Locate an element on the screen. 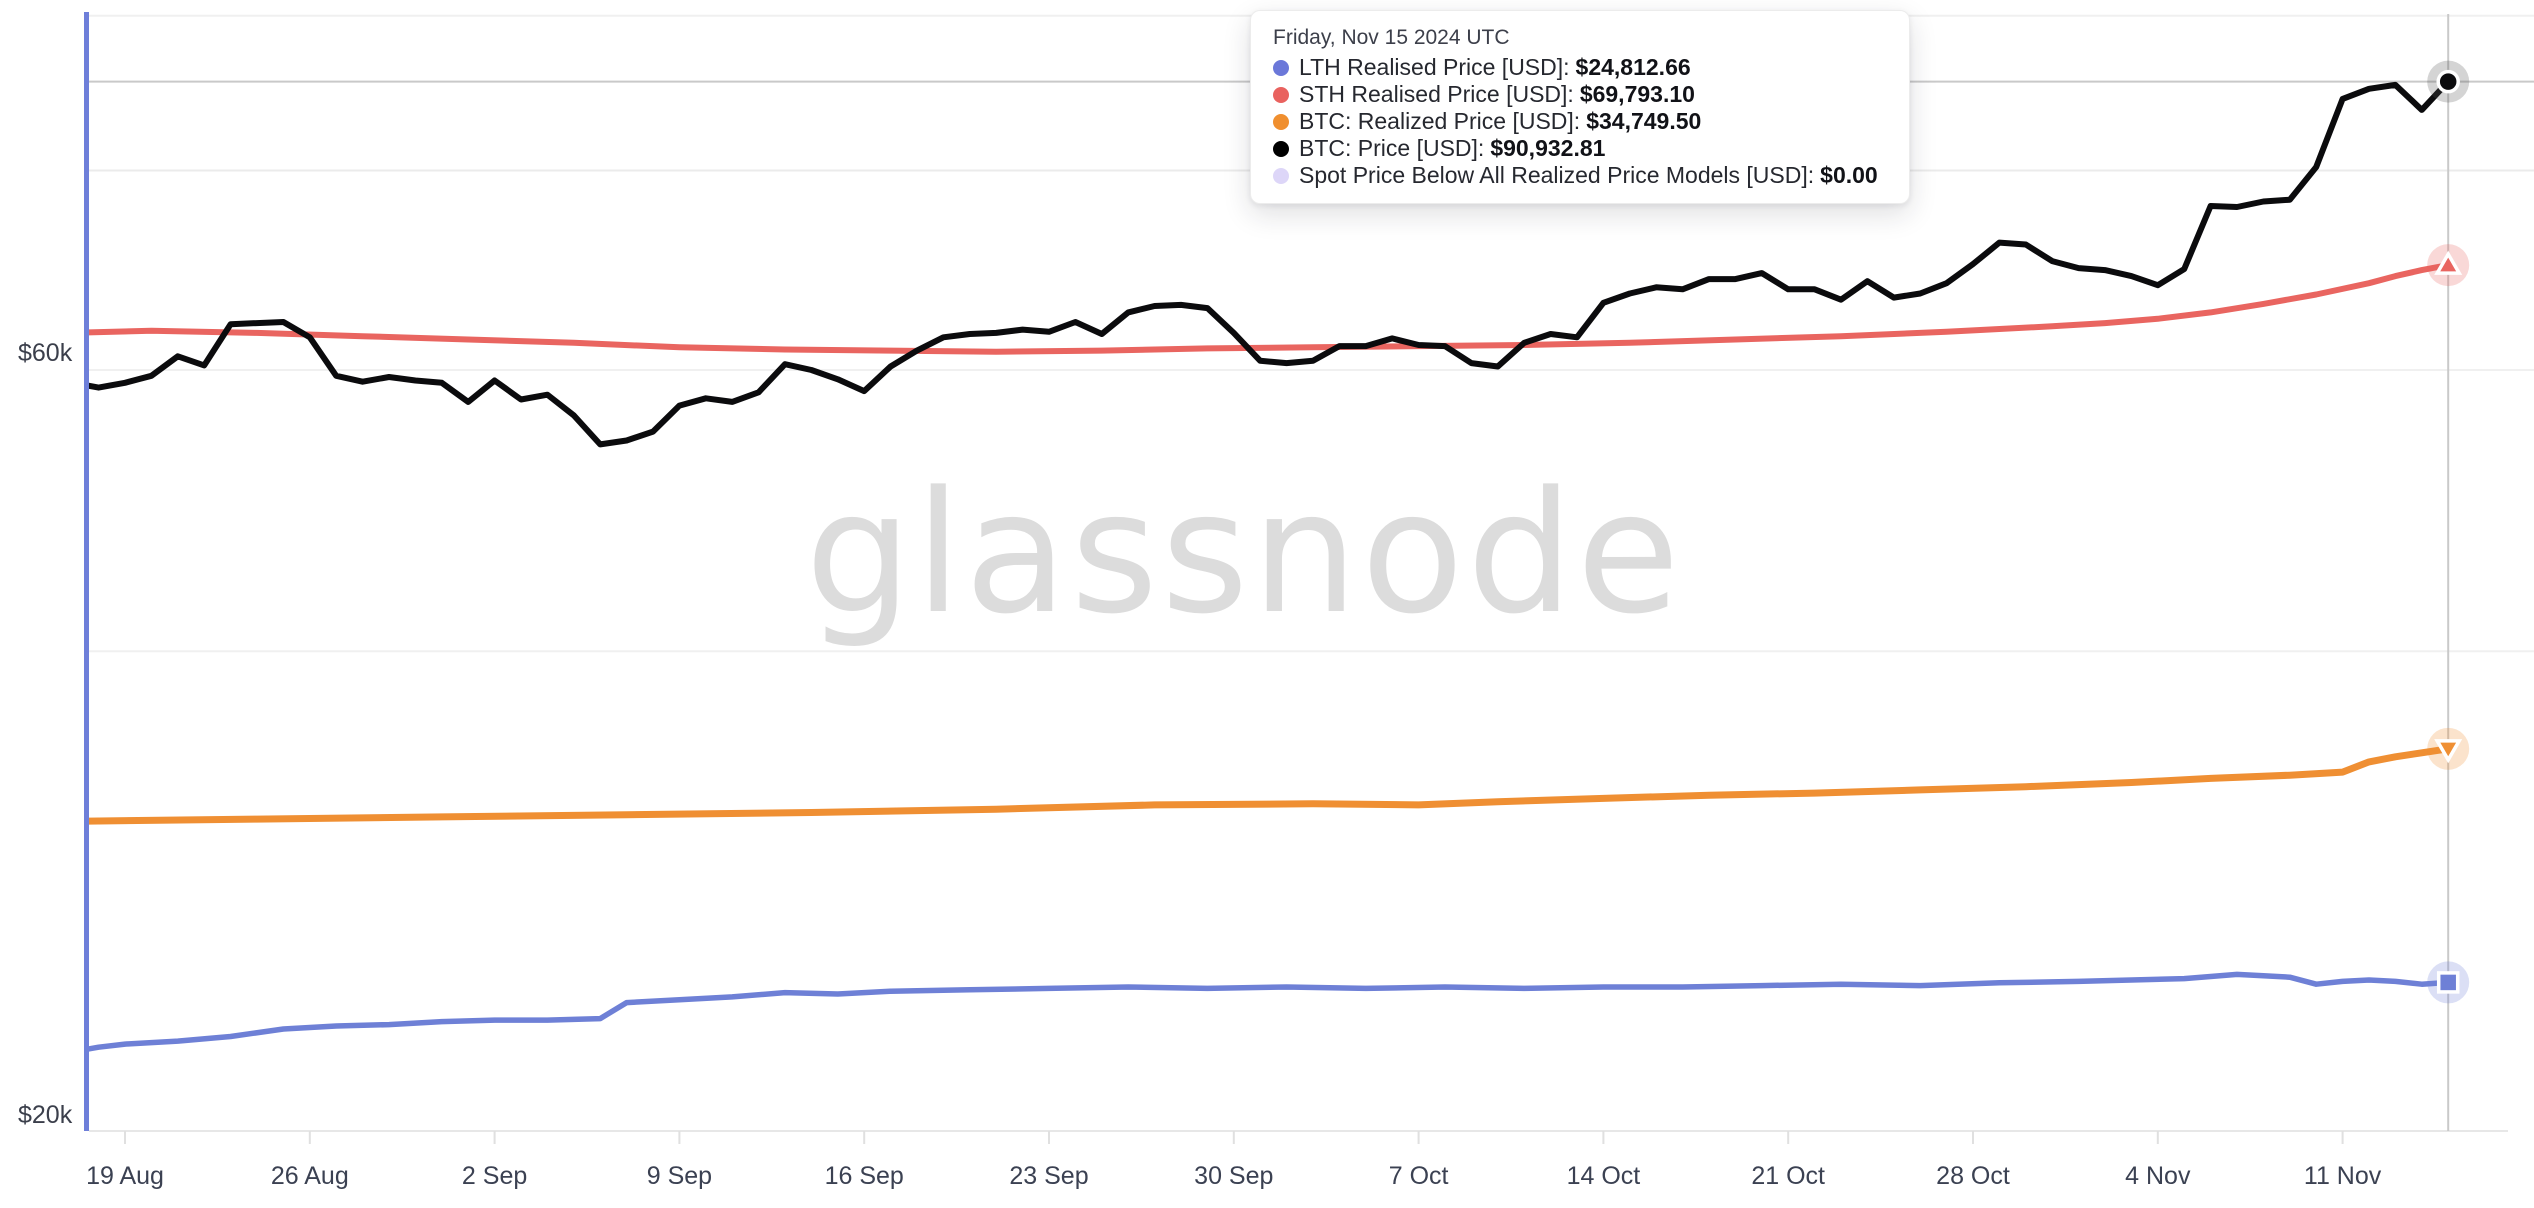  x-axis-label: 14 Oct is located at coordinates (1603, 1176).